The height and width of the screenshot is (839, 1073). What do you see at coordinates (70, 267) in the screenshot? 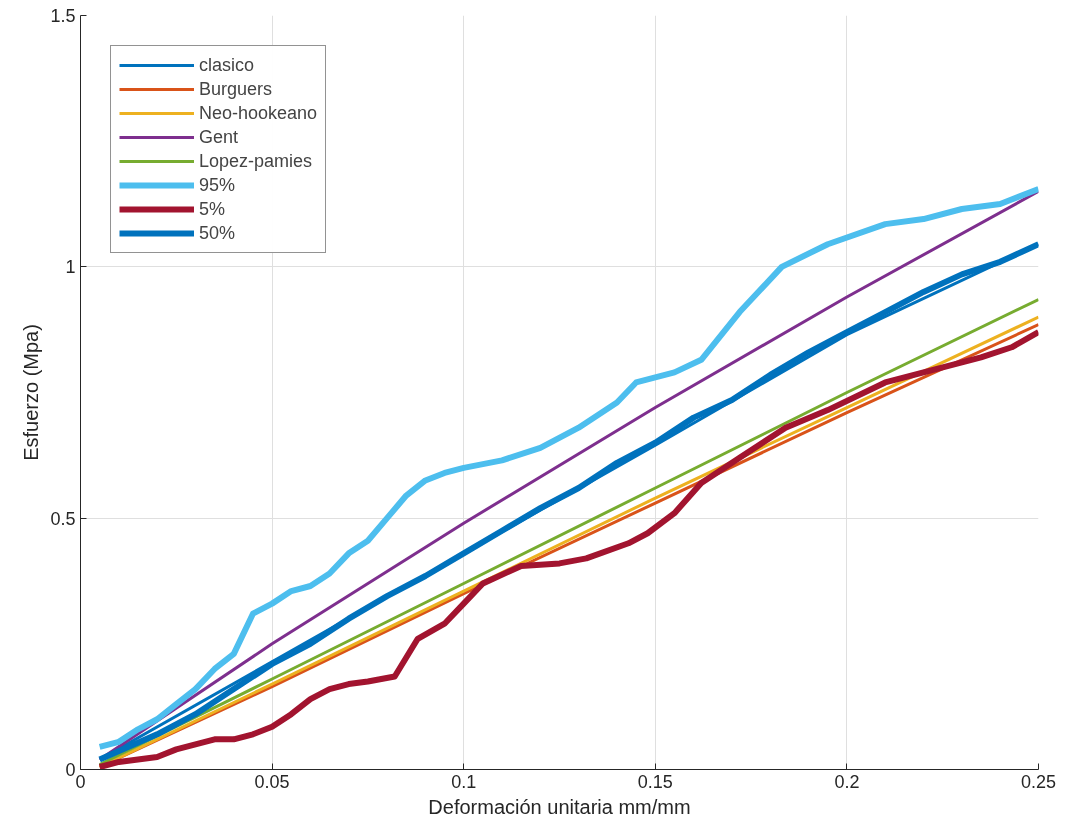
I see `y-tick-label: 1` at bounding box center [70, 267].